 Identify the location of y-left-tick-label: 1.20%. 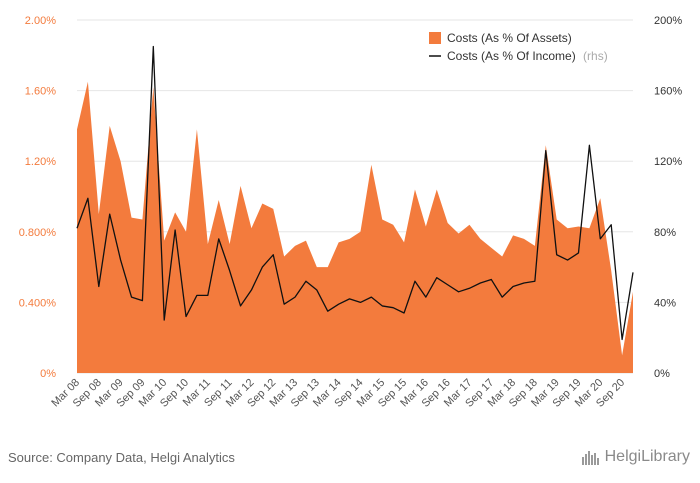
(40, 162).